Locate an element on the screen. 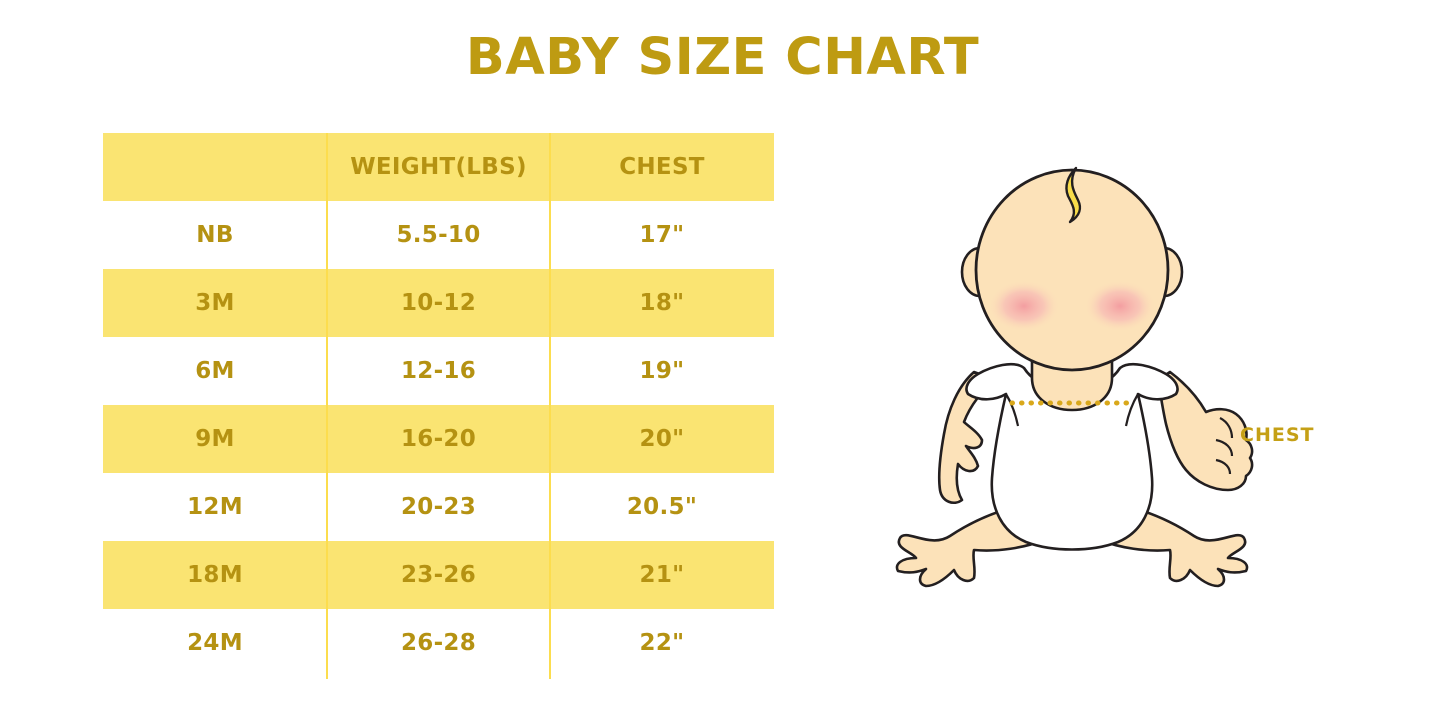  table-header-row: WEIGHT(LBS) CHEST is located at coordinates (438, 167).